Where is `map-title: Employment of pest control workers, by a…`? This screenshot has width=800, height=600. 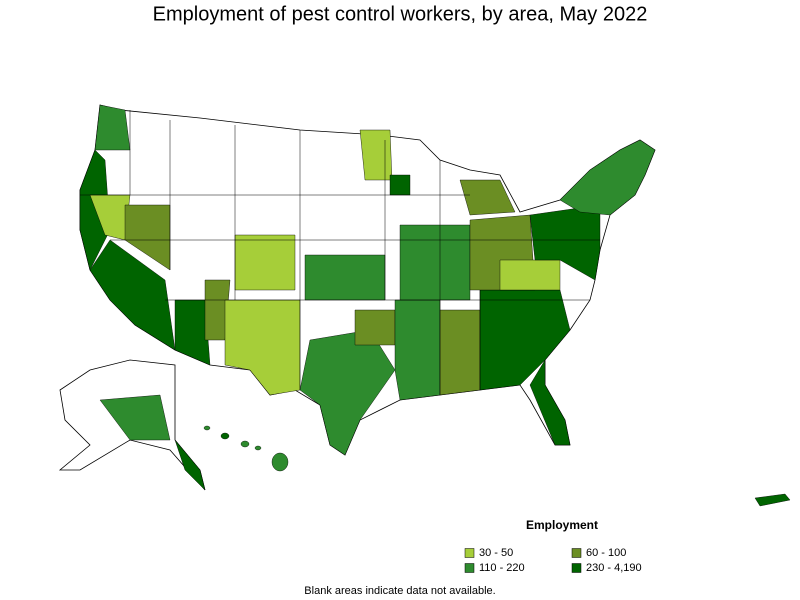
map-title: Employment of pest control workers, by a… is located at coordinates (400, 14).